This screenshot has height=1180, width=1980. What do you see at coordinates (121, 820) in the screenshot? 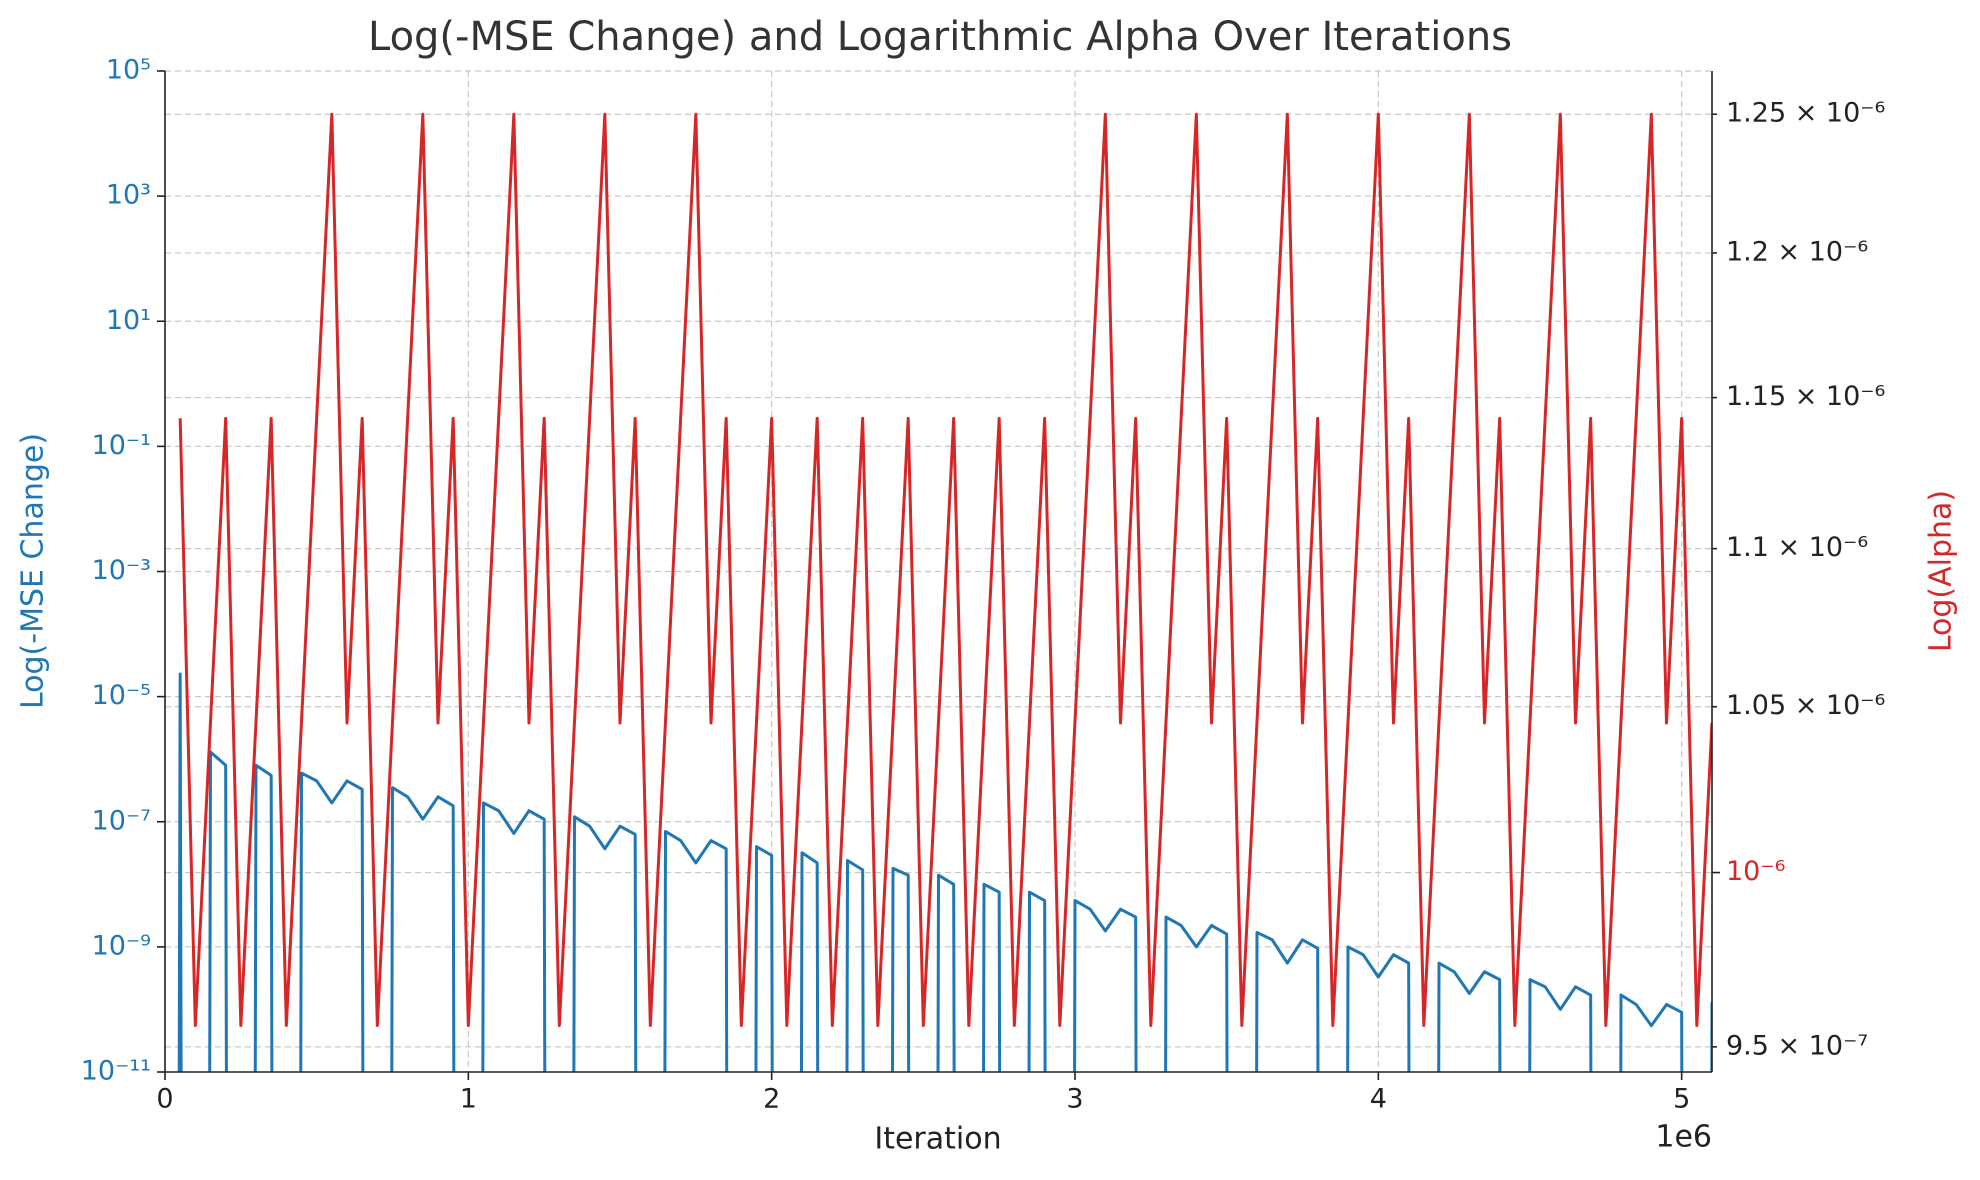
I see `y-tick-label: 10⁻⁷` at bounding box center [121, 820].